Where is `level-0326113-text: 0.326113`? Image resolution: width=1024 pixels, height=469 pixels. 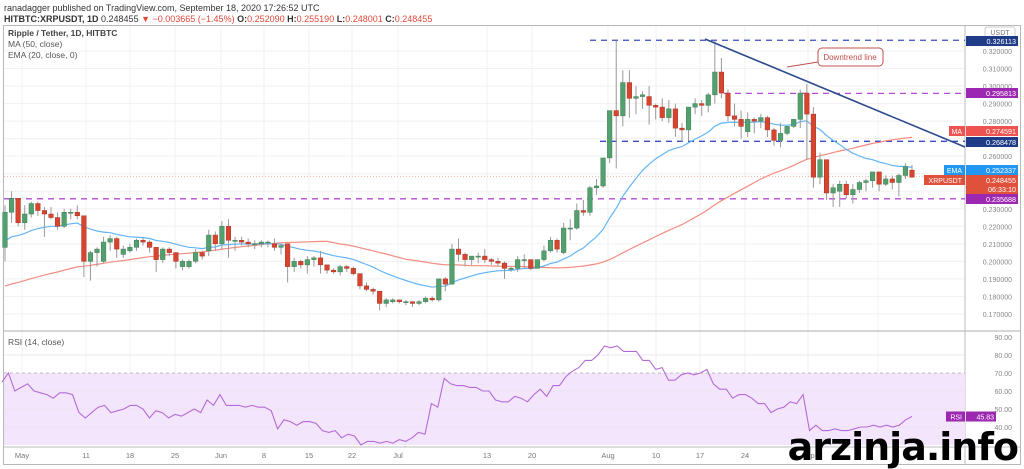 level-0326113-text: 0.326113 is located at coordinates (1001, 41).